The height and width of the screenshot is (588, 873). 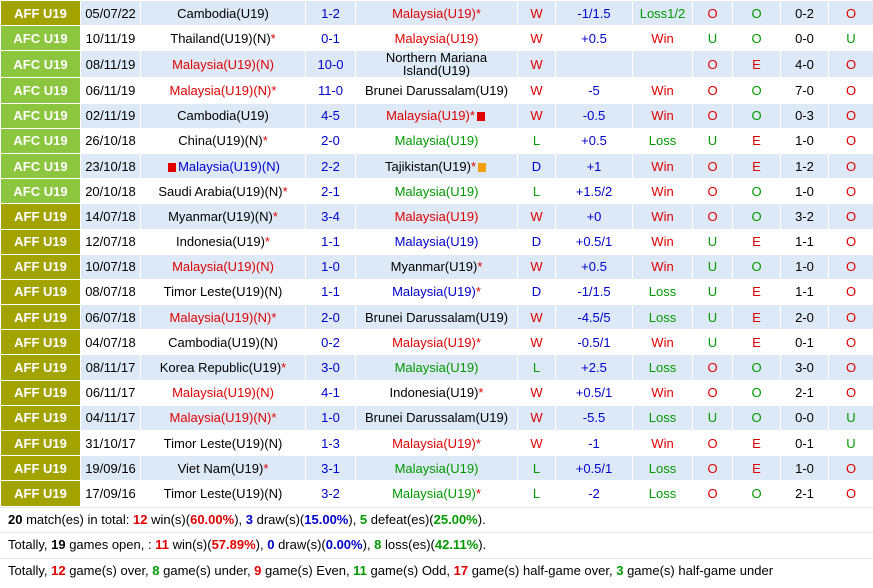 What do you see at coordinates (804, 90) in the screenshot?
I see `half-score-text: 7-0` at bounding box center [804, 90].